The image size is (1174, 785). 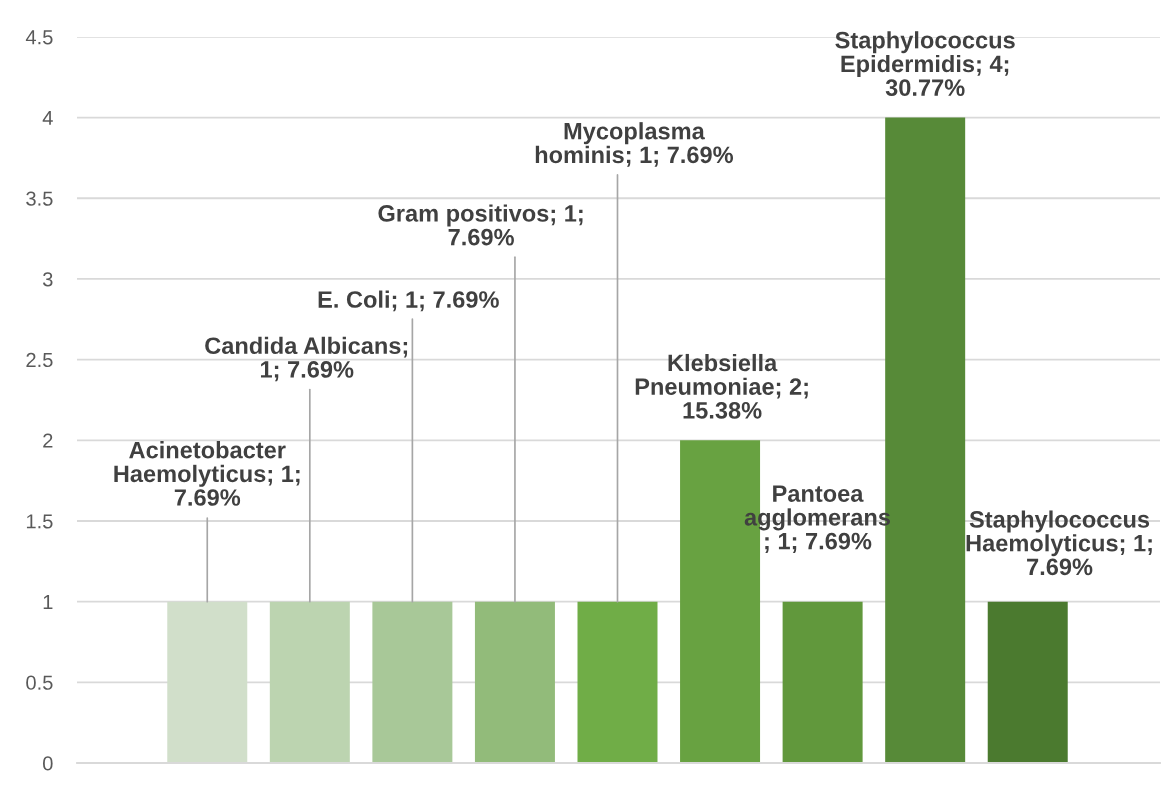 What do you see at coordinates (48, 602) in the screenshot?
I see `y-tick-label: 1` at bounding box center [48, 602].